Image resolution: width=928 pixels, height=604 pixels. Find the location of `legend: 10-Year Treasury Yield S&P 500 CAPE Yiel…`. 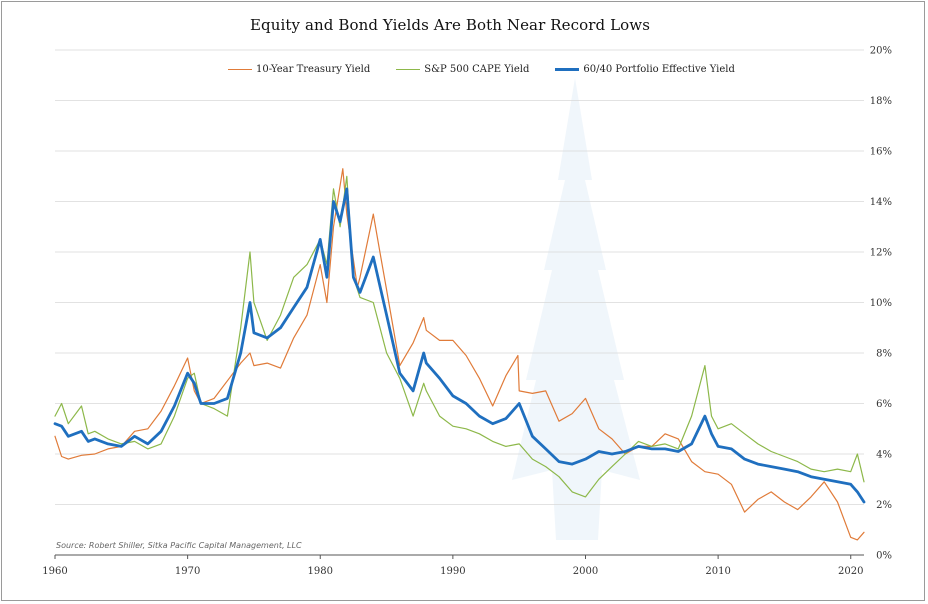

legend: 10-Year Treasury Yield S&P 500 CAPE Yiel… is located at coordinates (494, 69).